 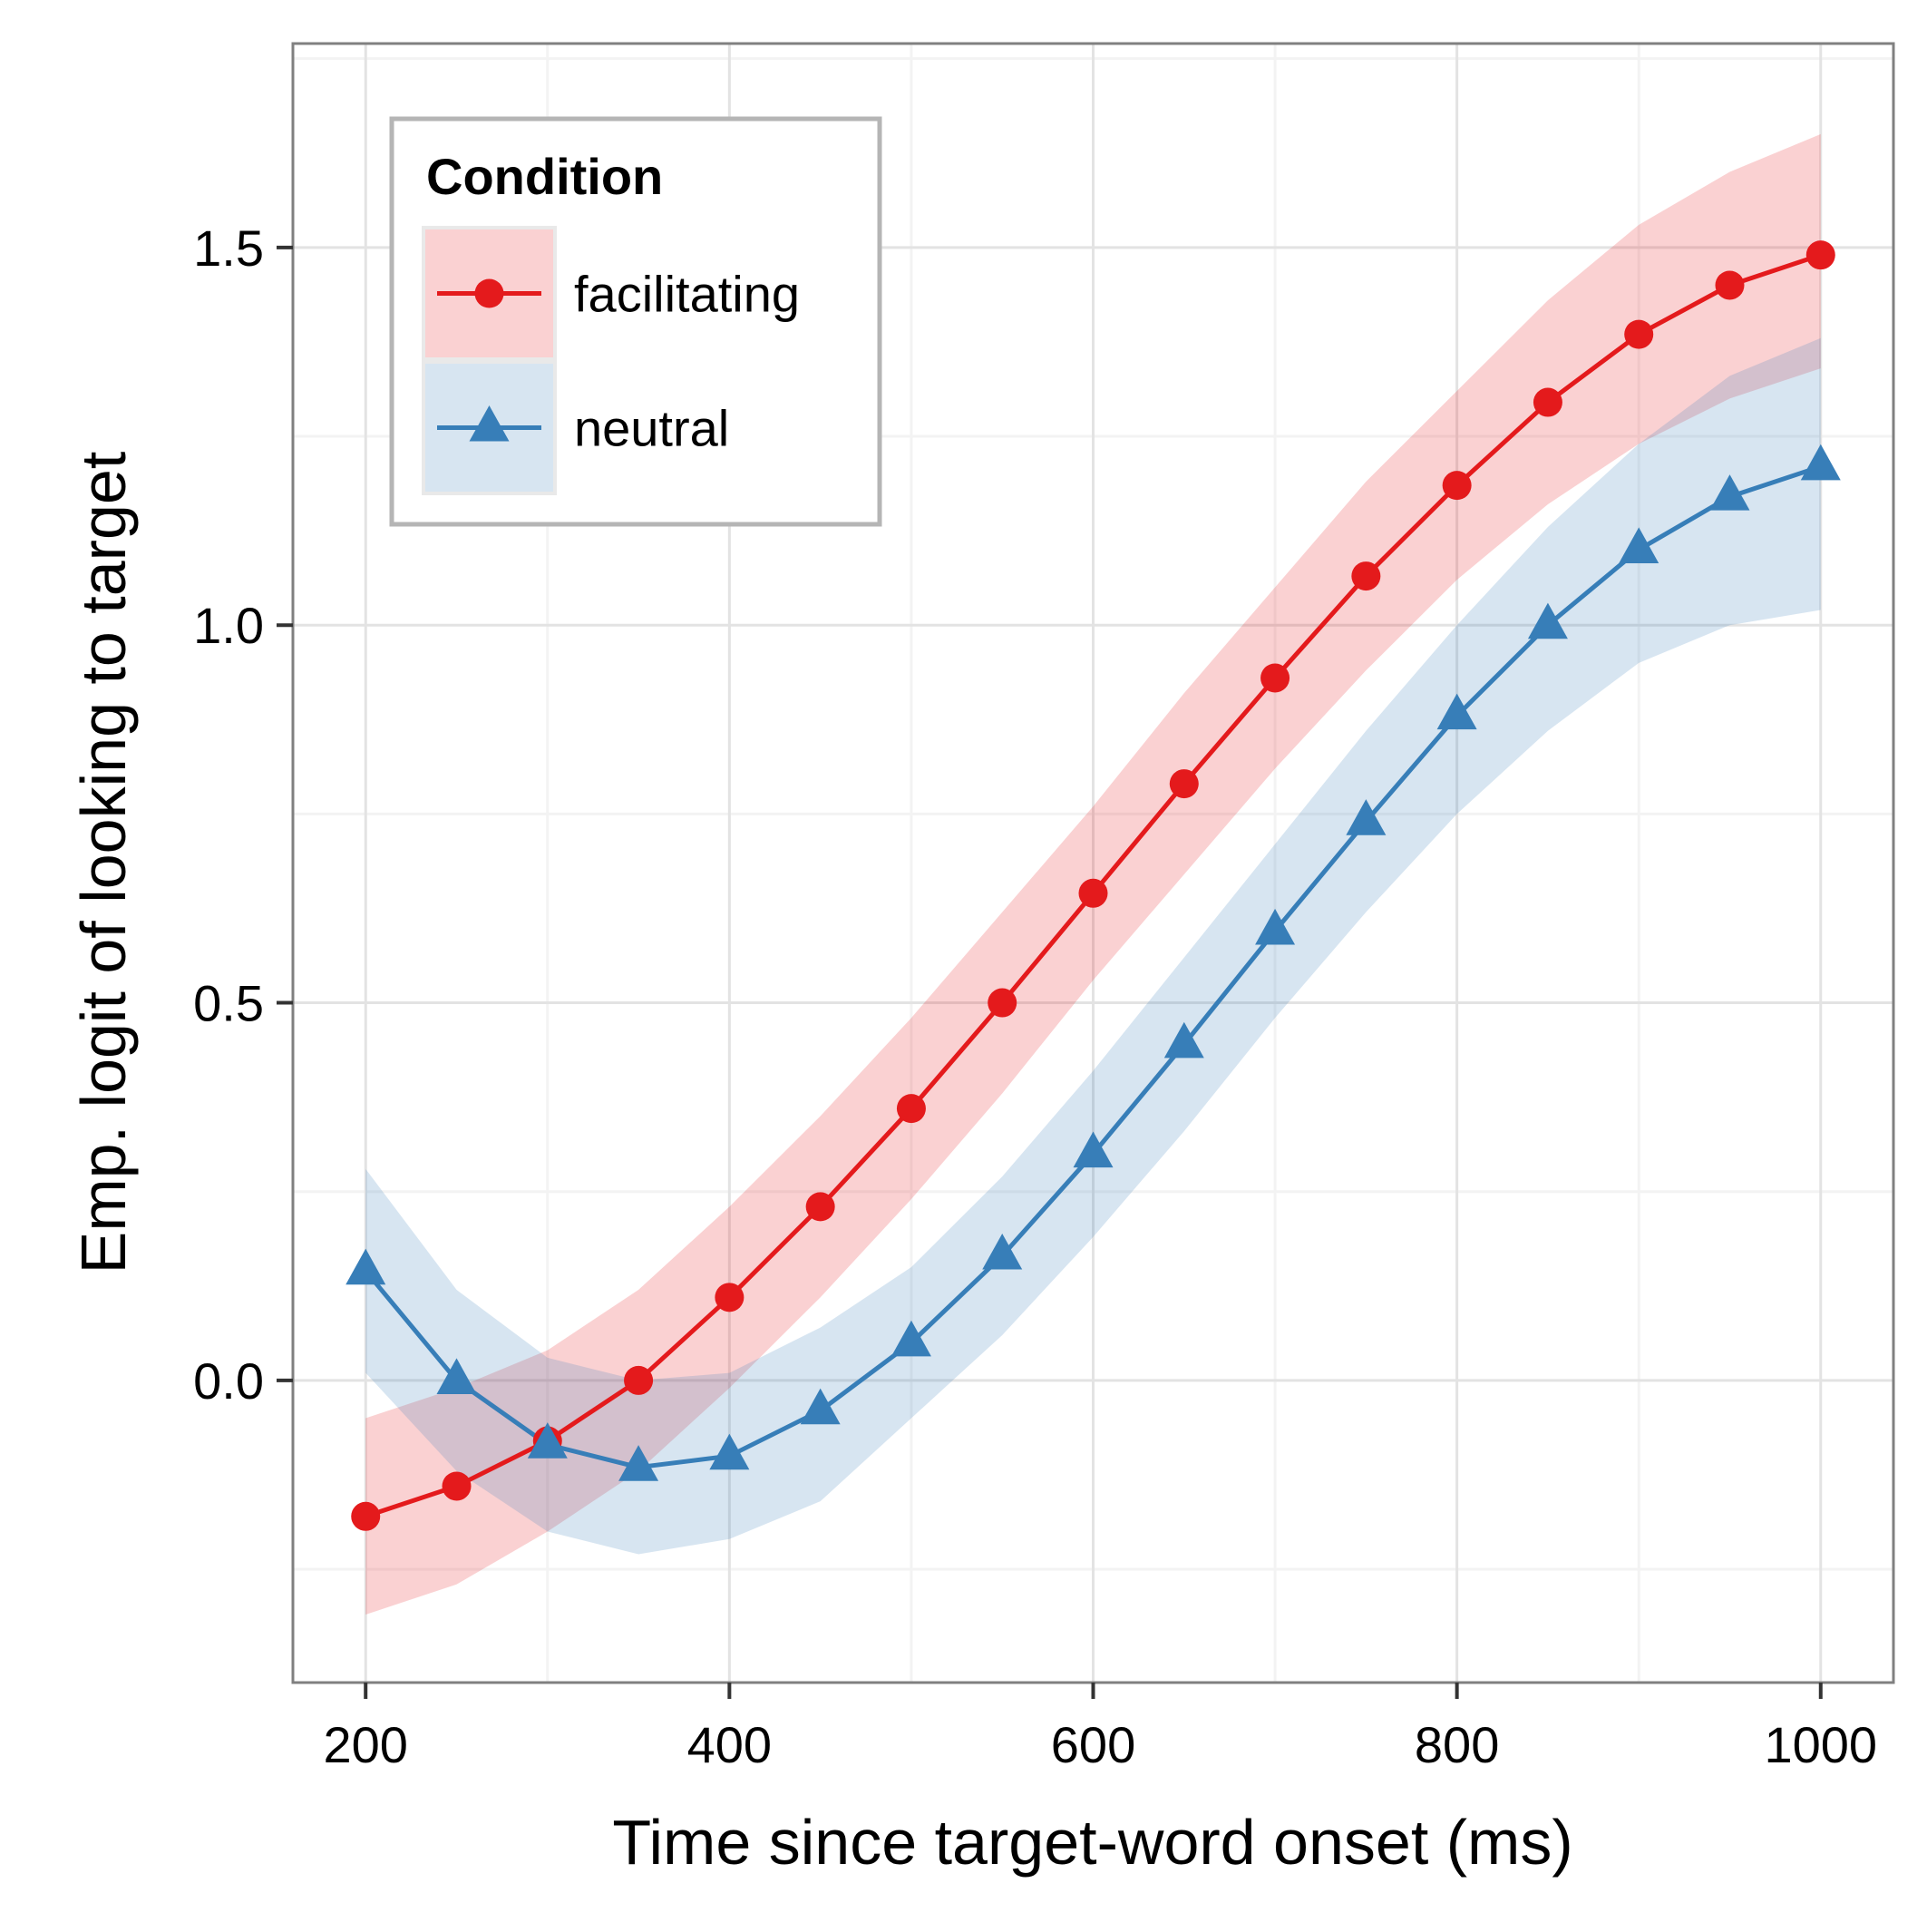 What do you see at coordinates (228, 248) in the screenshot?
I see `y-tick-label: 1.5` at bounding box center [228, 248].